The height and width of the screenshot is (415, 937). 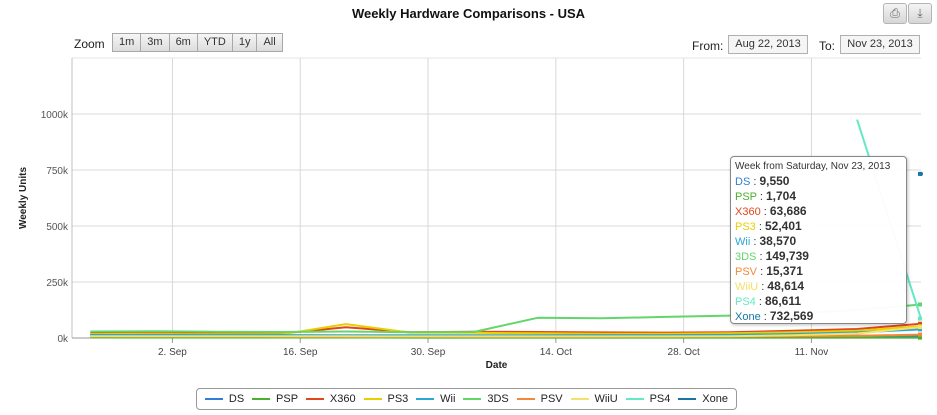 I want to click on x-axis-label: Date, so click(x=497, y=365).